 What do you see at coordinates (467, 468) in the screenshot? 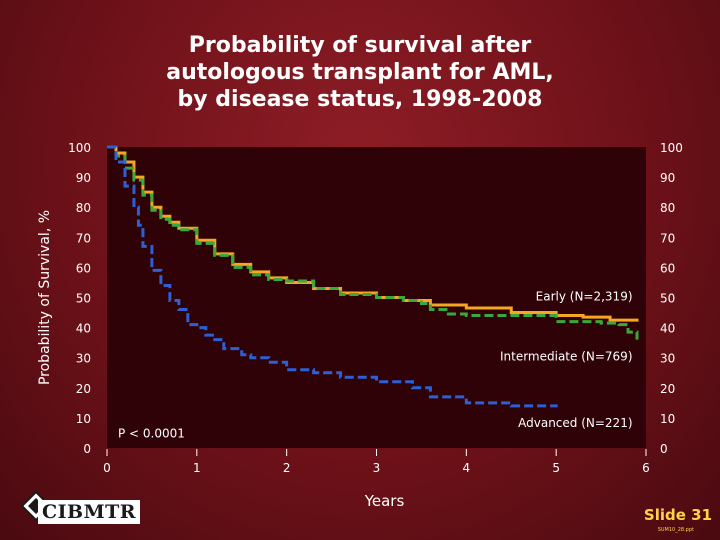
I see `x-tick-label: 4` at bounding box center [467, 468].